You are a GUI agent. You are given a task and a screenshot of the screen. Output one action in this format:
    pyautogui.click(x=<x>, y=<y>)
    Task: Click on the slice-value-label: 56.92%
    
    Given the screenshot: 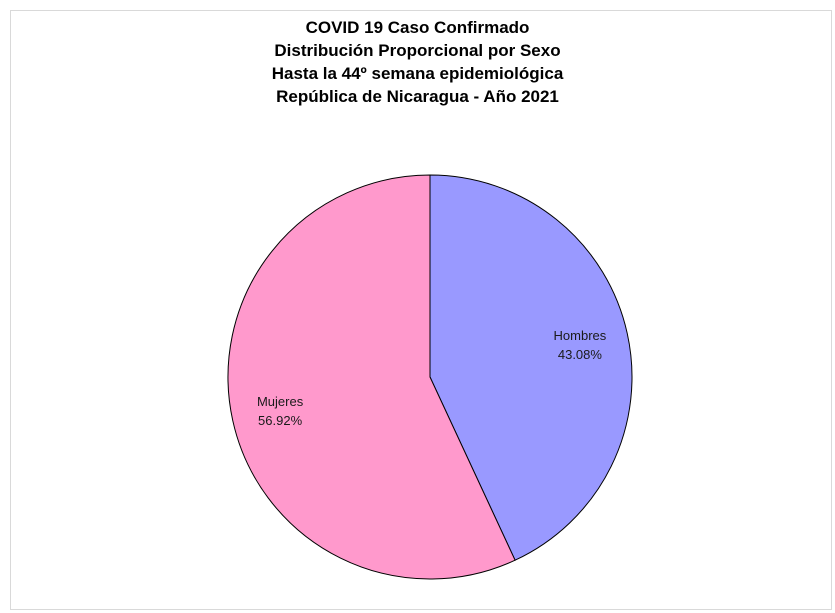 What is the action you would take?
    pyautogui.click(x=280, y=420)
    